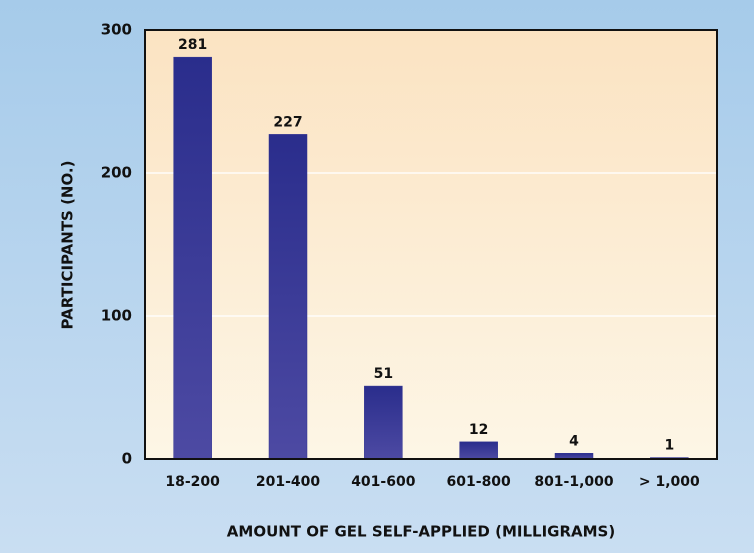 Image resolution: width=754 pixels, height=553 pixels. I want to click on x-tick-label: 801-1,000, so click(574, 482).